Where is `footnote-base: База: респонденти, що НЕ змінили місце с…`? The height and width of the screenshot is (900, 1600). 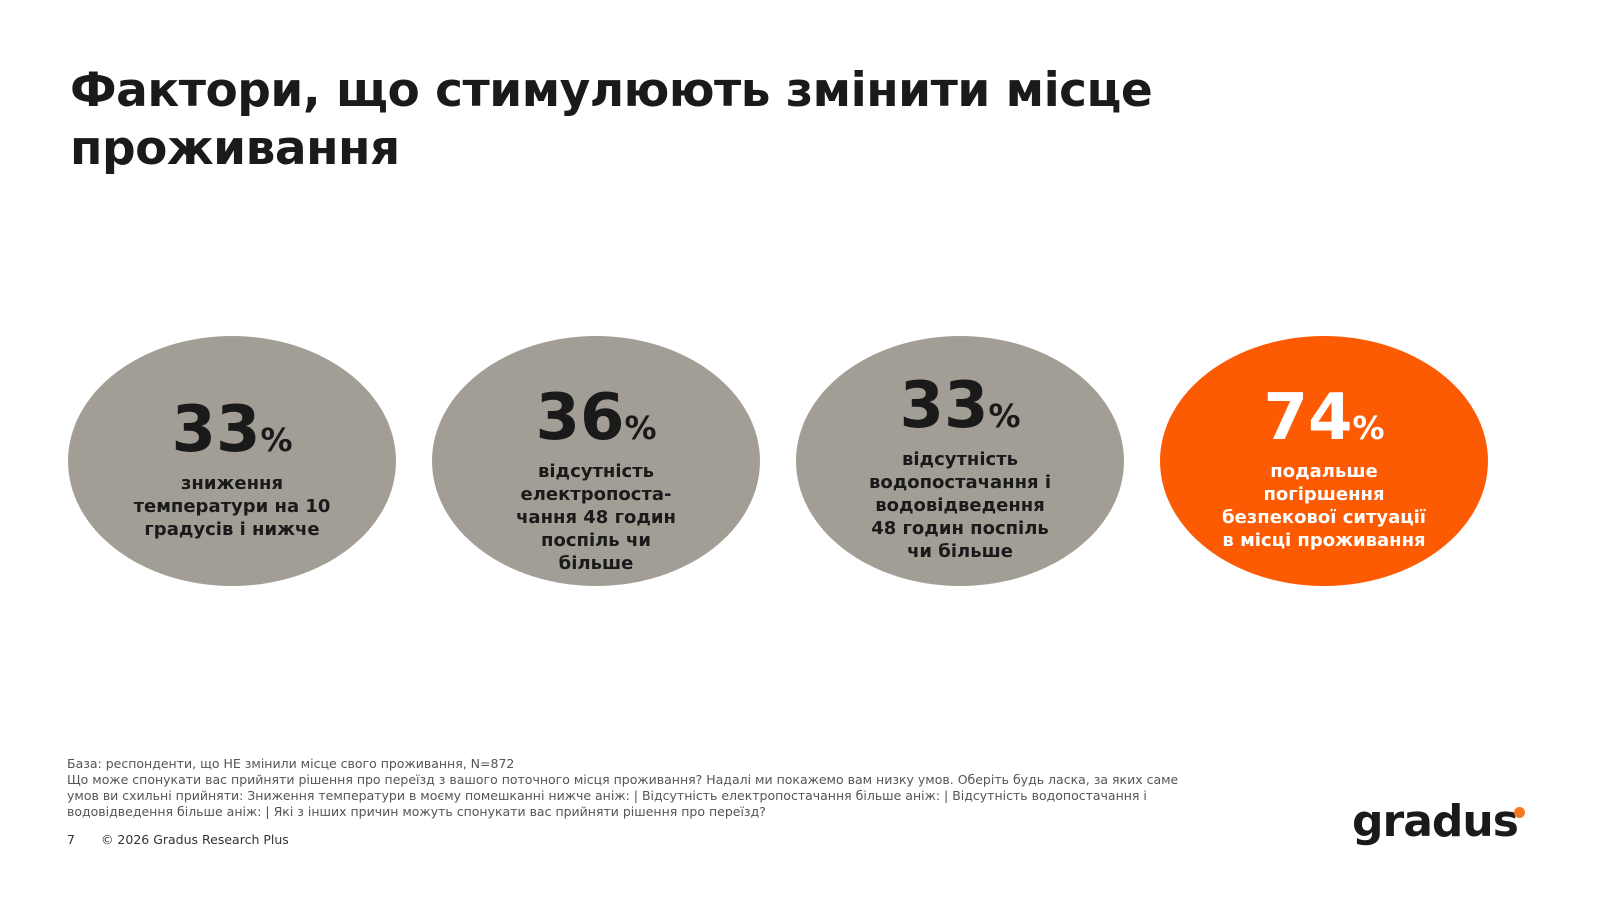 footnote-base: База: респонденти, що НЕ змінили місце с… is located at coordinates (291, 763).